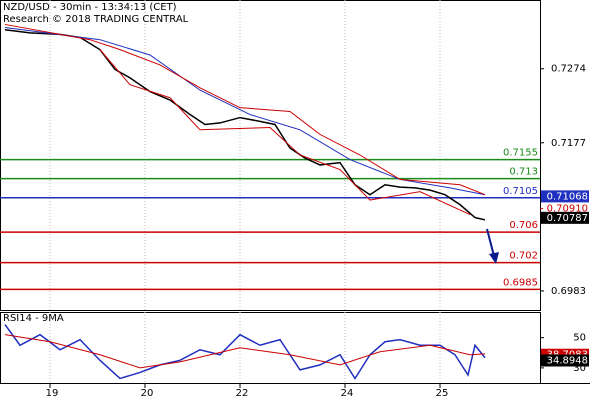 The width and height of the screenshot is (590, 400). I want to click on level-label: 0.7105, so click(520, 191).